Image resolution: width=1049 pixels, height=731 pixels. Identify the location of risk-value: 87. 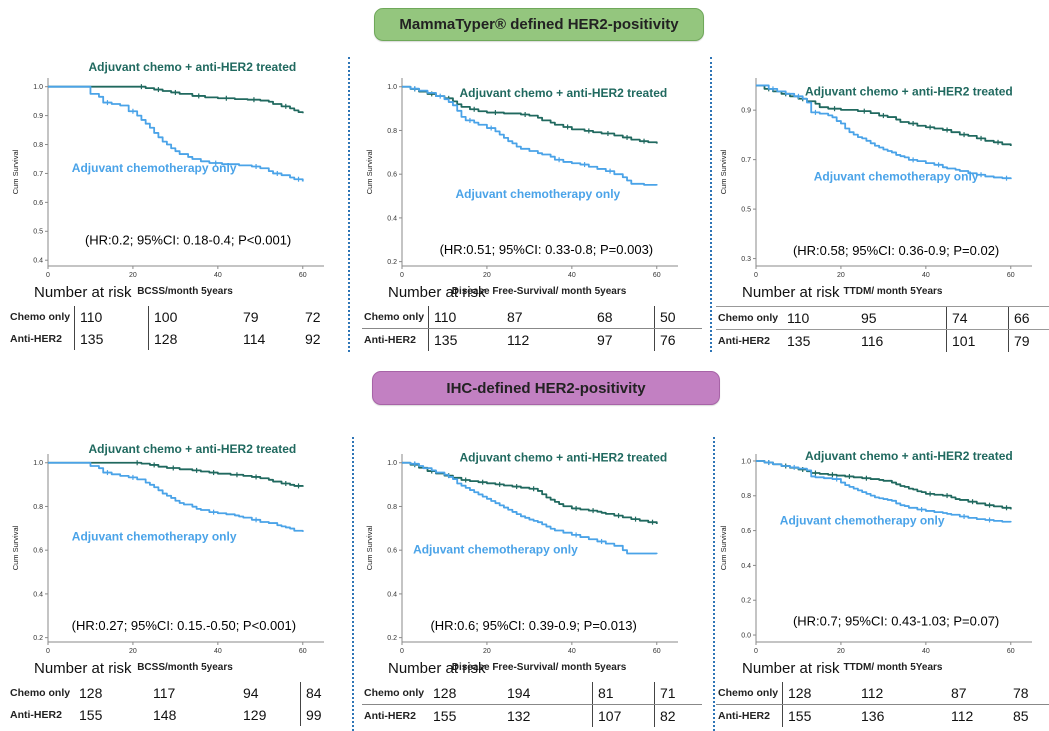
(959, 693).